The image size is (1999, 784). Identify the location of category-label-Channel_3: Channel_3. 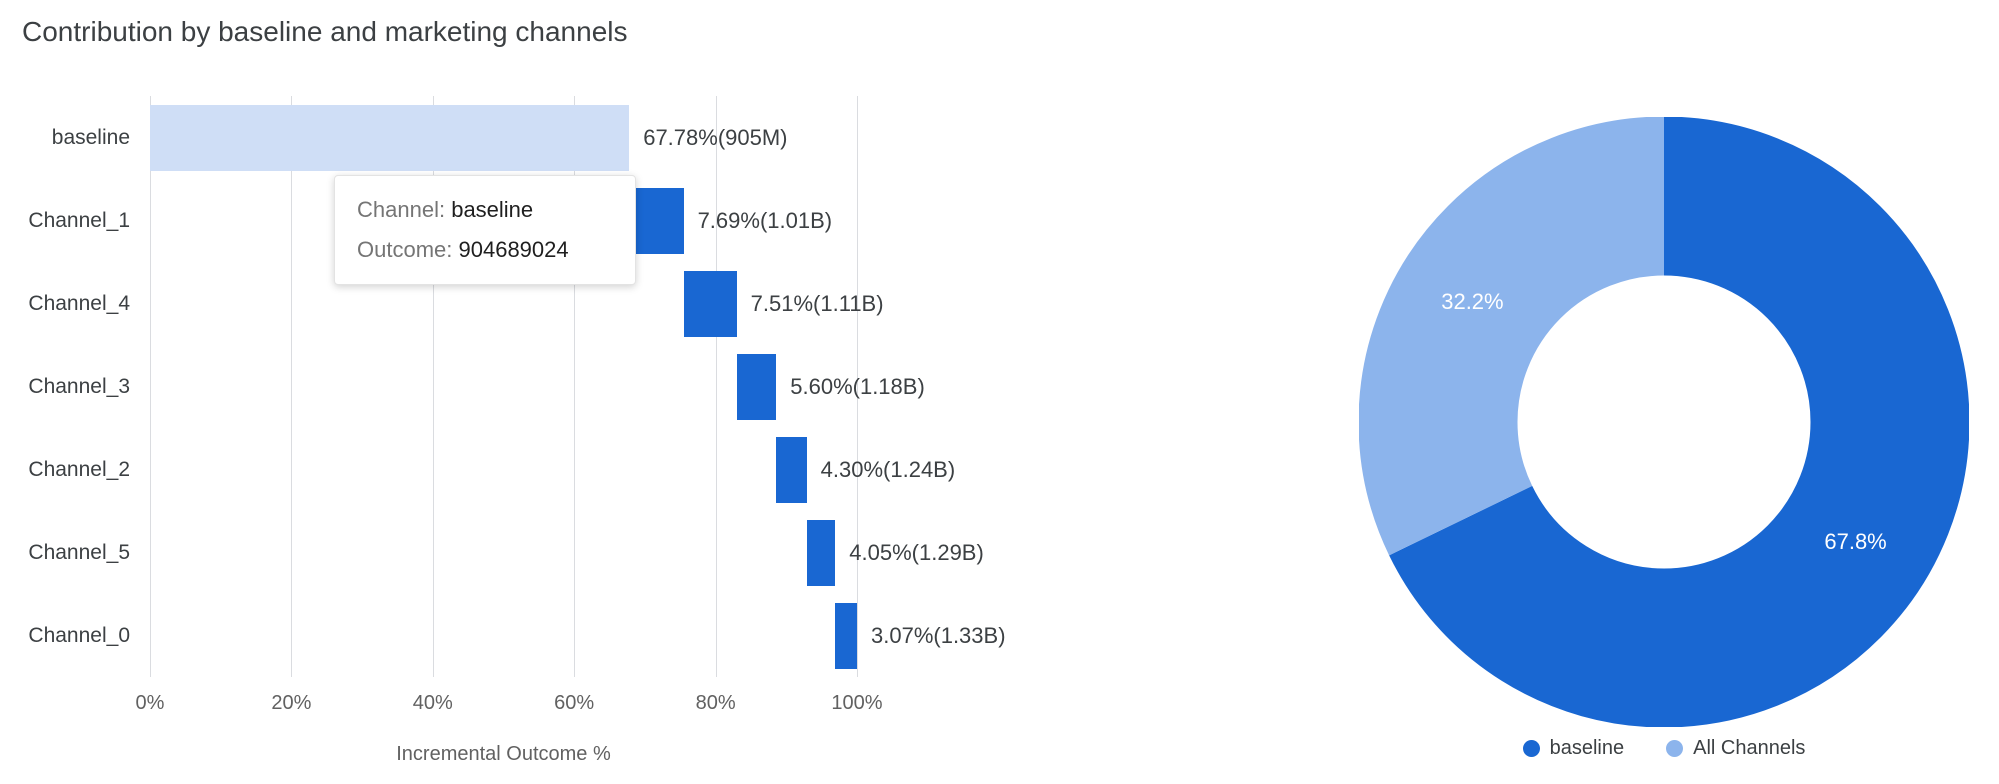
(79, 386).